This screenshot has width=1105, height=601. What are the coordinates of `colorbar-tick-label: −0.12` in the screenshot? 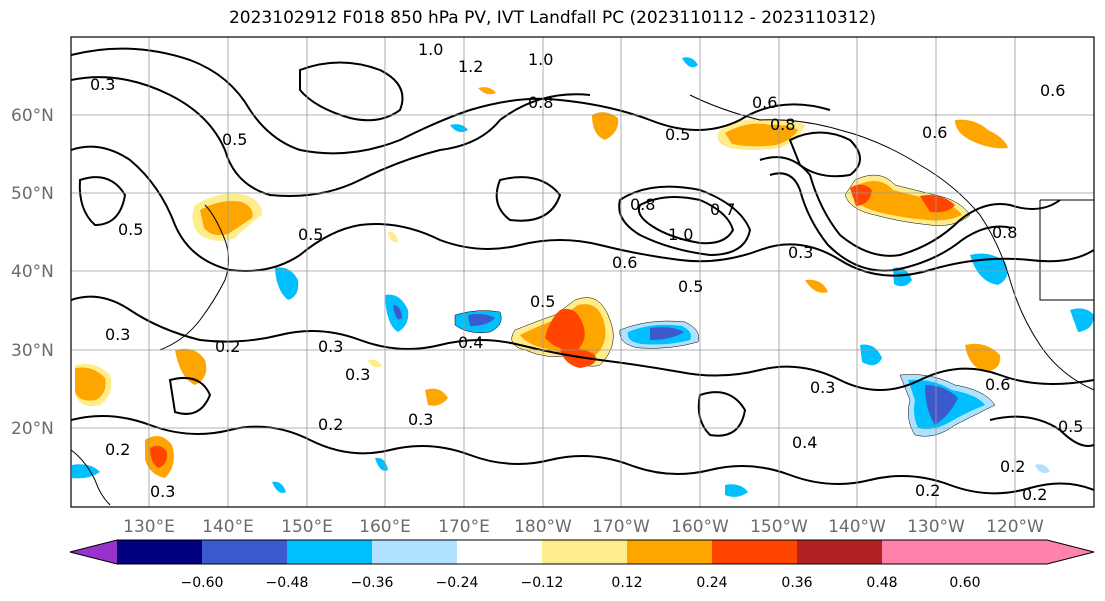 It's located at (542, 583).